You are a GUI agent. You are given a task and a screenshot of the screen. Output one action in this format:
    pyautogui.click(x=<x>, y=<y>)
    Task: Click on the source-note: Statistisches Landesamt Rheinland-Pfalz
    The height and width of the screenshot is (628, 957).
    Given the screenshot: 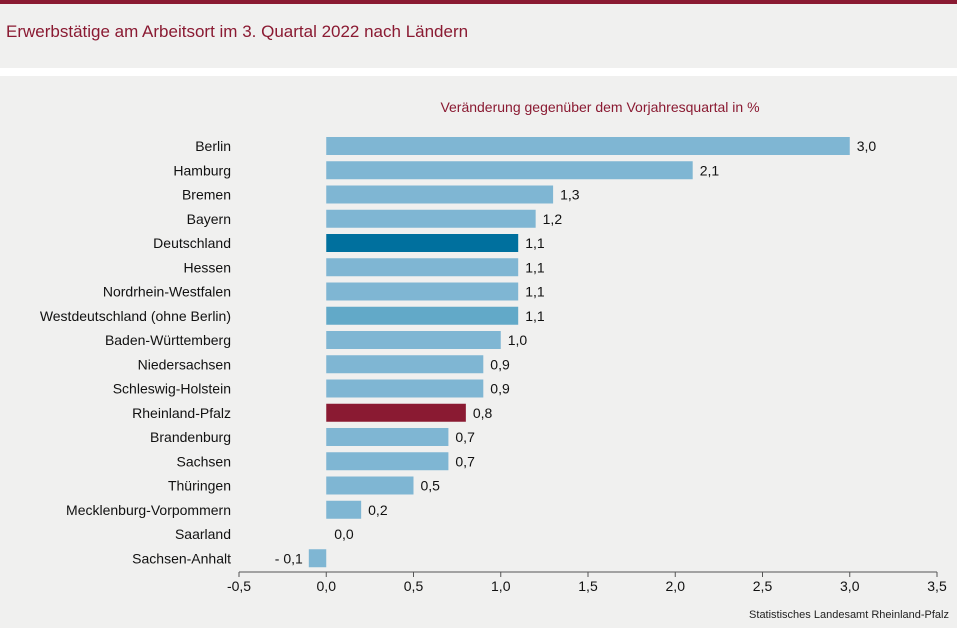 What is the action you would take?
    pyautogui.click(x=849, y=615)
    